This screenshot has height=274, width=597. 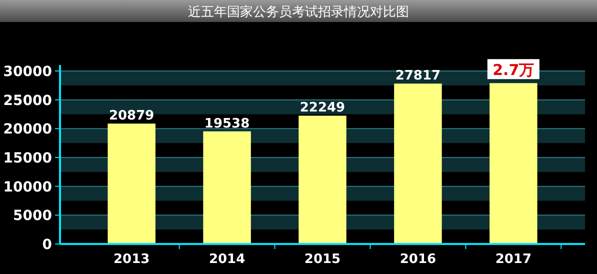 I want to click on data-label: 20879, so click(x=131, y=116).